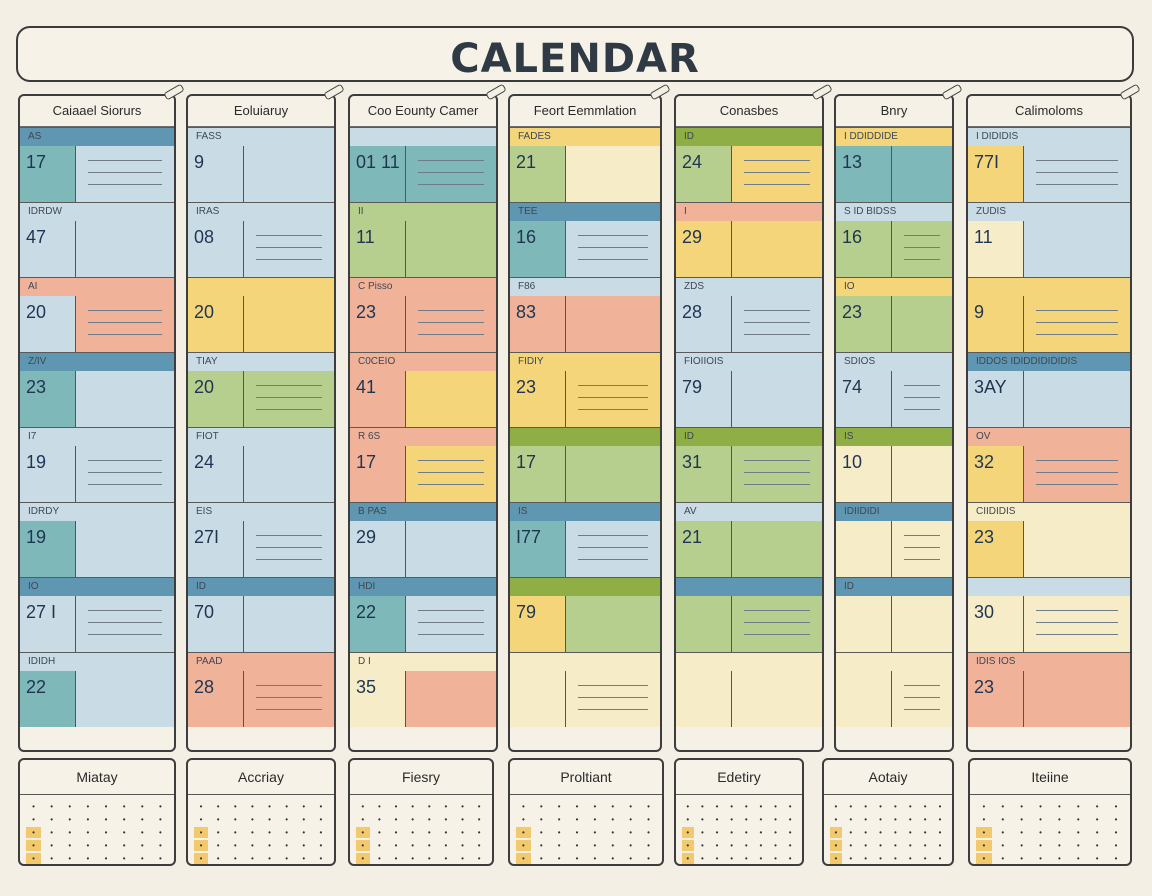  I want to click on date-block: AI 20, so click(97, 314).